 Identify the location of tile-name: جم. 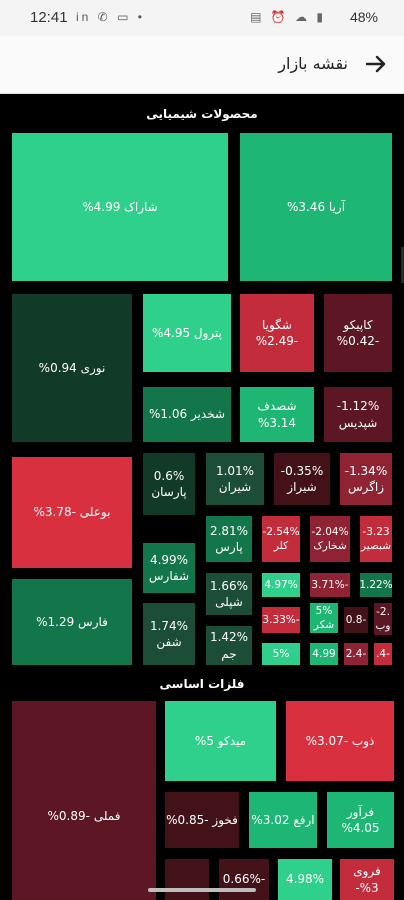
(229, 653).